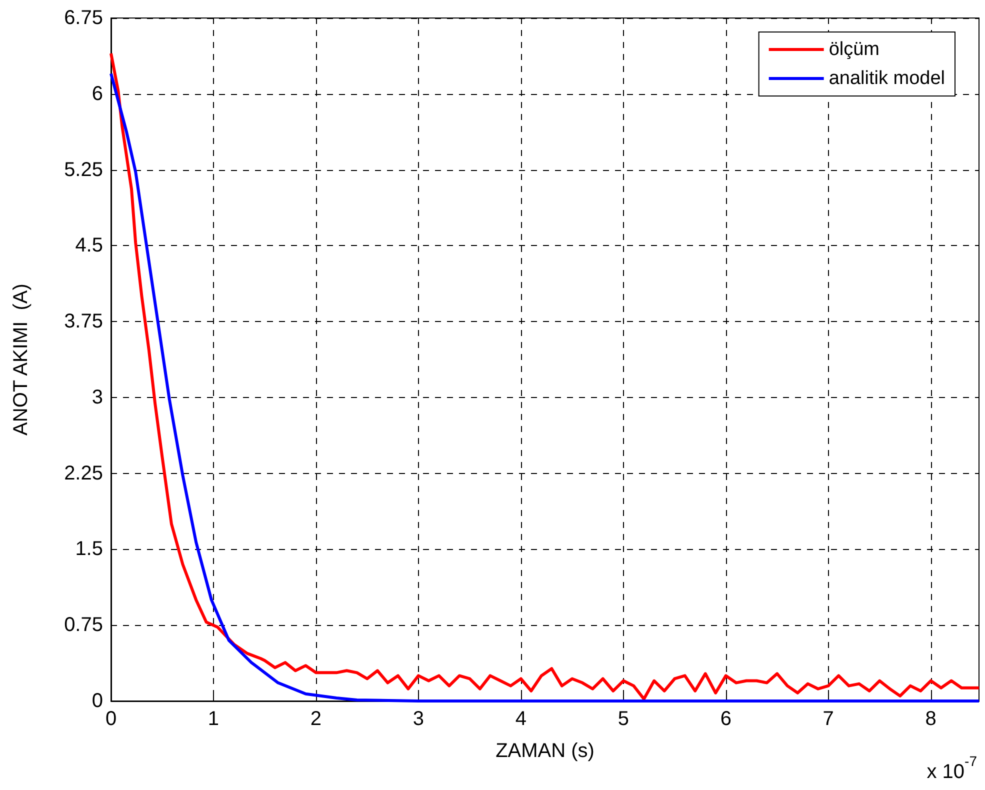 Image resolution: width=985 pixels, height=790 pixels. Describe the element at coordinates (21, 360) in the screenshot. I see `y-axis-title: ANOT AKIMI (A)` at that location.